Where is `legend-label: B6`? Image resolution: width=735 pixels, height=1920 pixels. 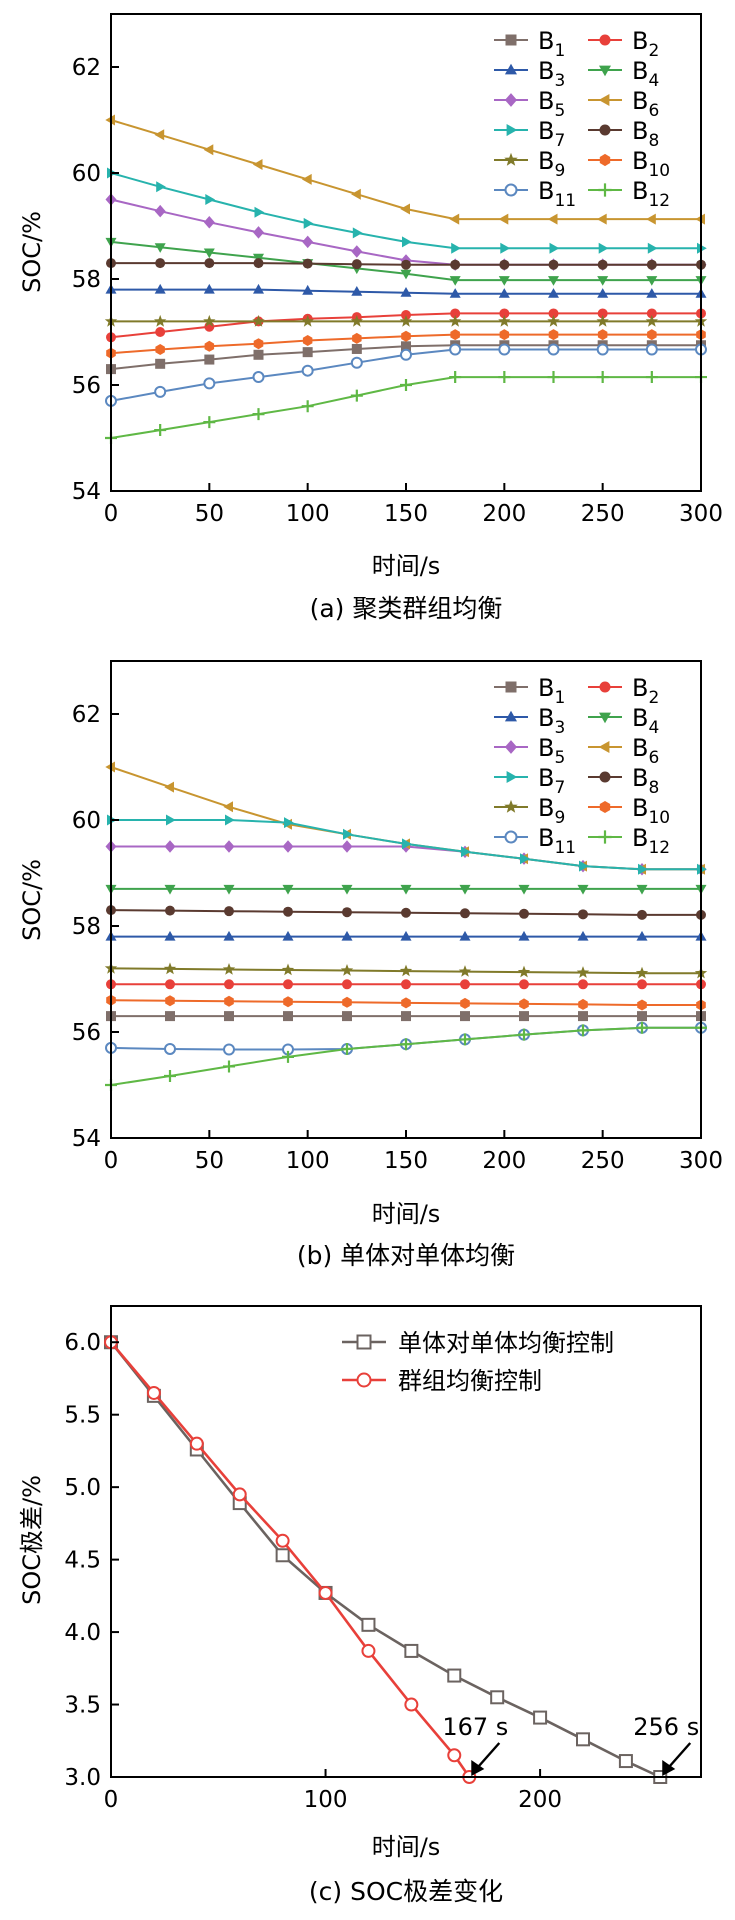 legend-label: B6 is located at coordinates (645, 104).